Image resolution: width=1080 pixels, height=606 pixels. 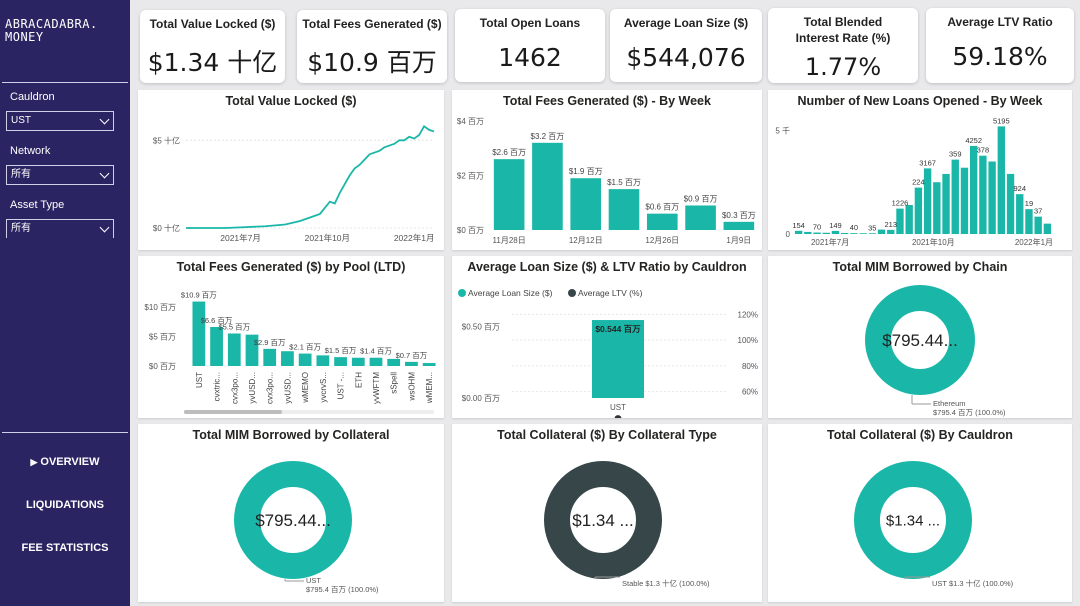 I want to click on sidebar-divider, so click(x=65, y=82).